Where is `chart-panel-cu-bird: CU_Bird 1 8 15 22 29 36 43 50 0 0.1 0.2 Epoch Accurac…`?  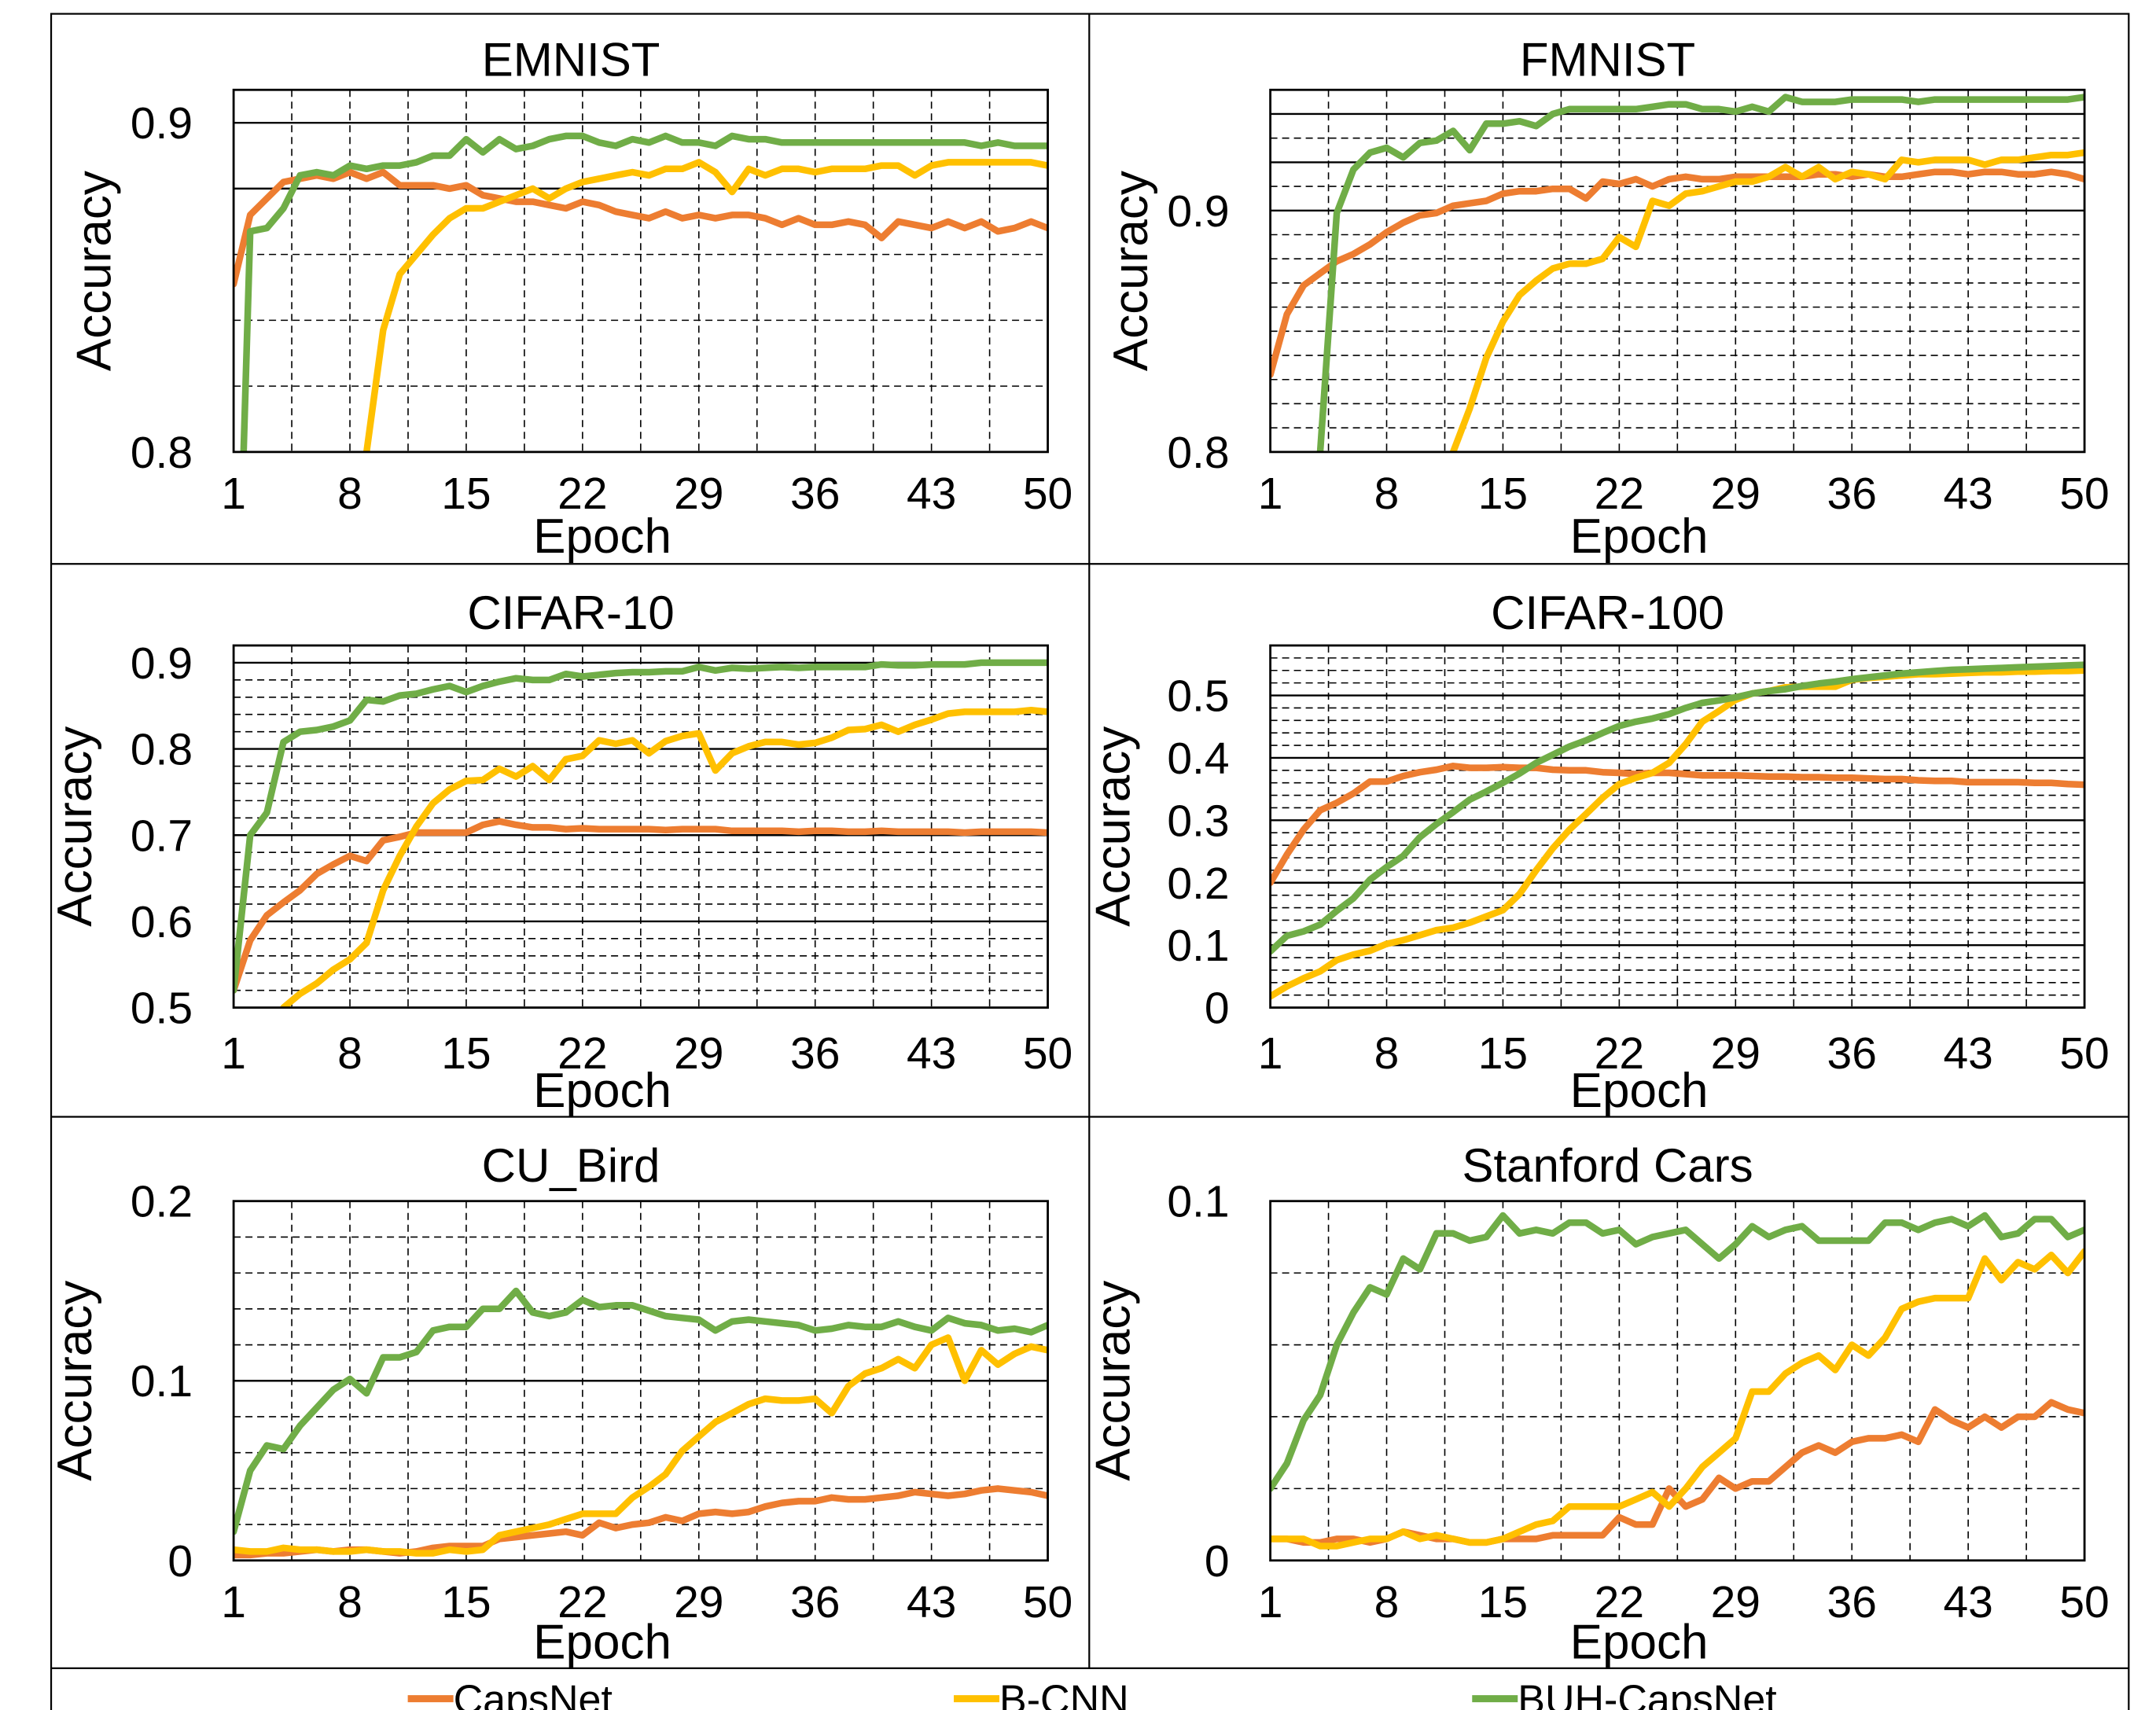 chart-panel-cu-bird: CU_Bird 1 8 15 22 29 36 43 50 0 0.1 0.2 Epoch Accurac… is located at coordinates (560, 1404).